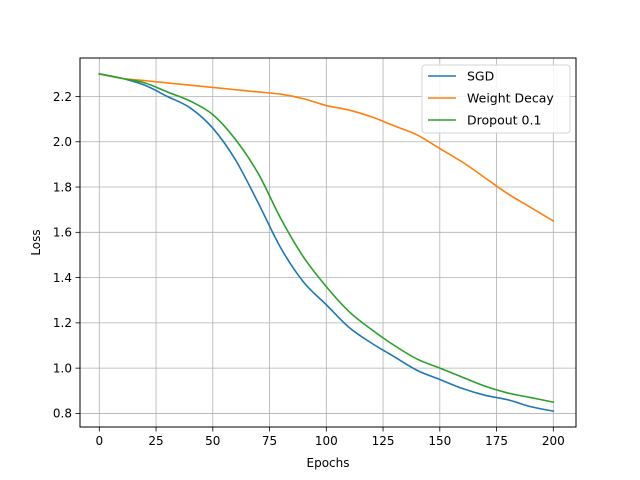 The height and width of the screenshot is (480, 640). I want to click on y-tick-label: 1.2, so click(62, 323).